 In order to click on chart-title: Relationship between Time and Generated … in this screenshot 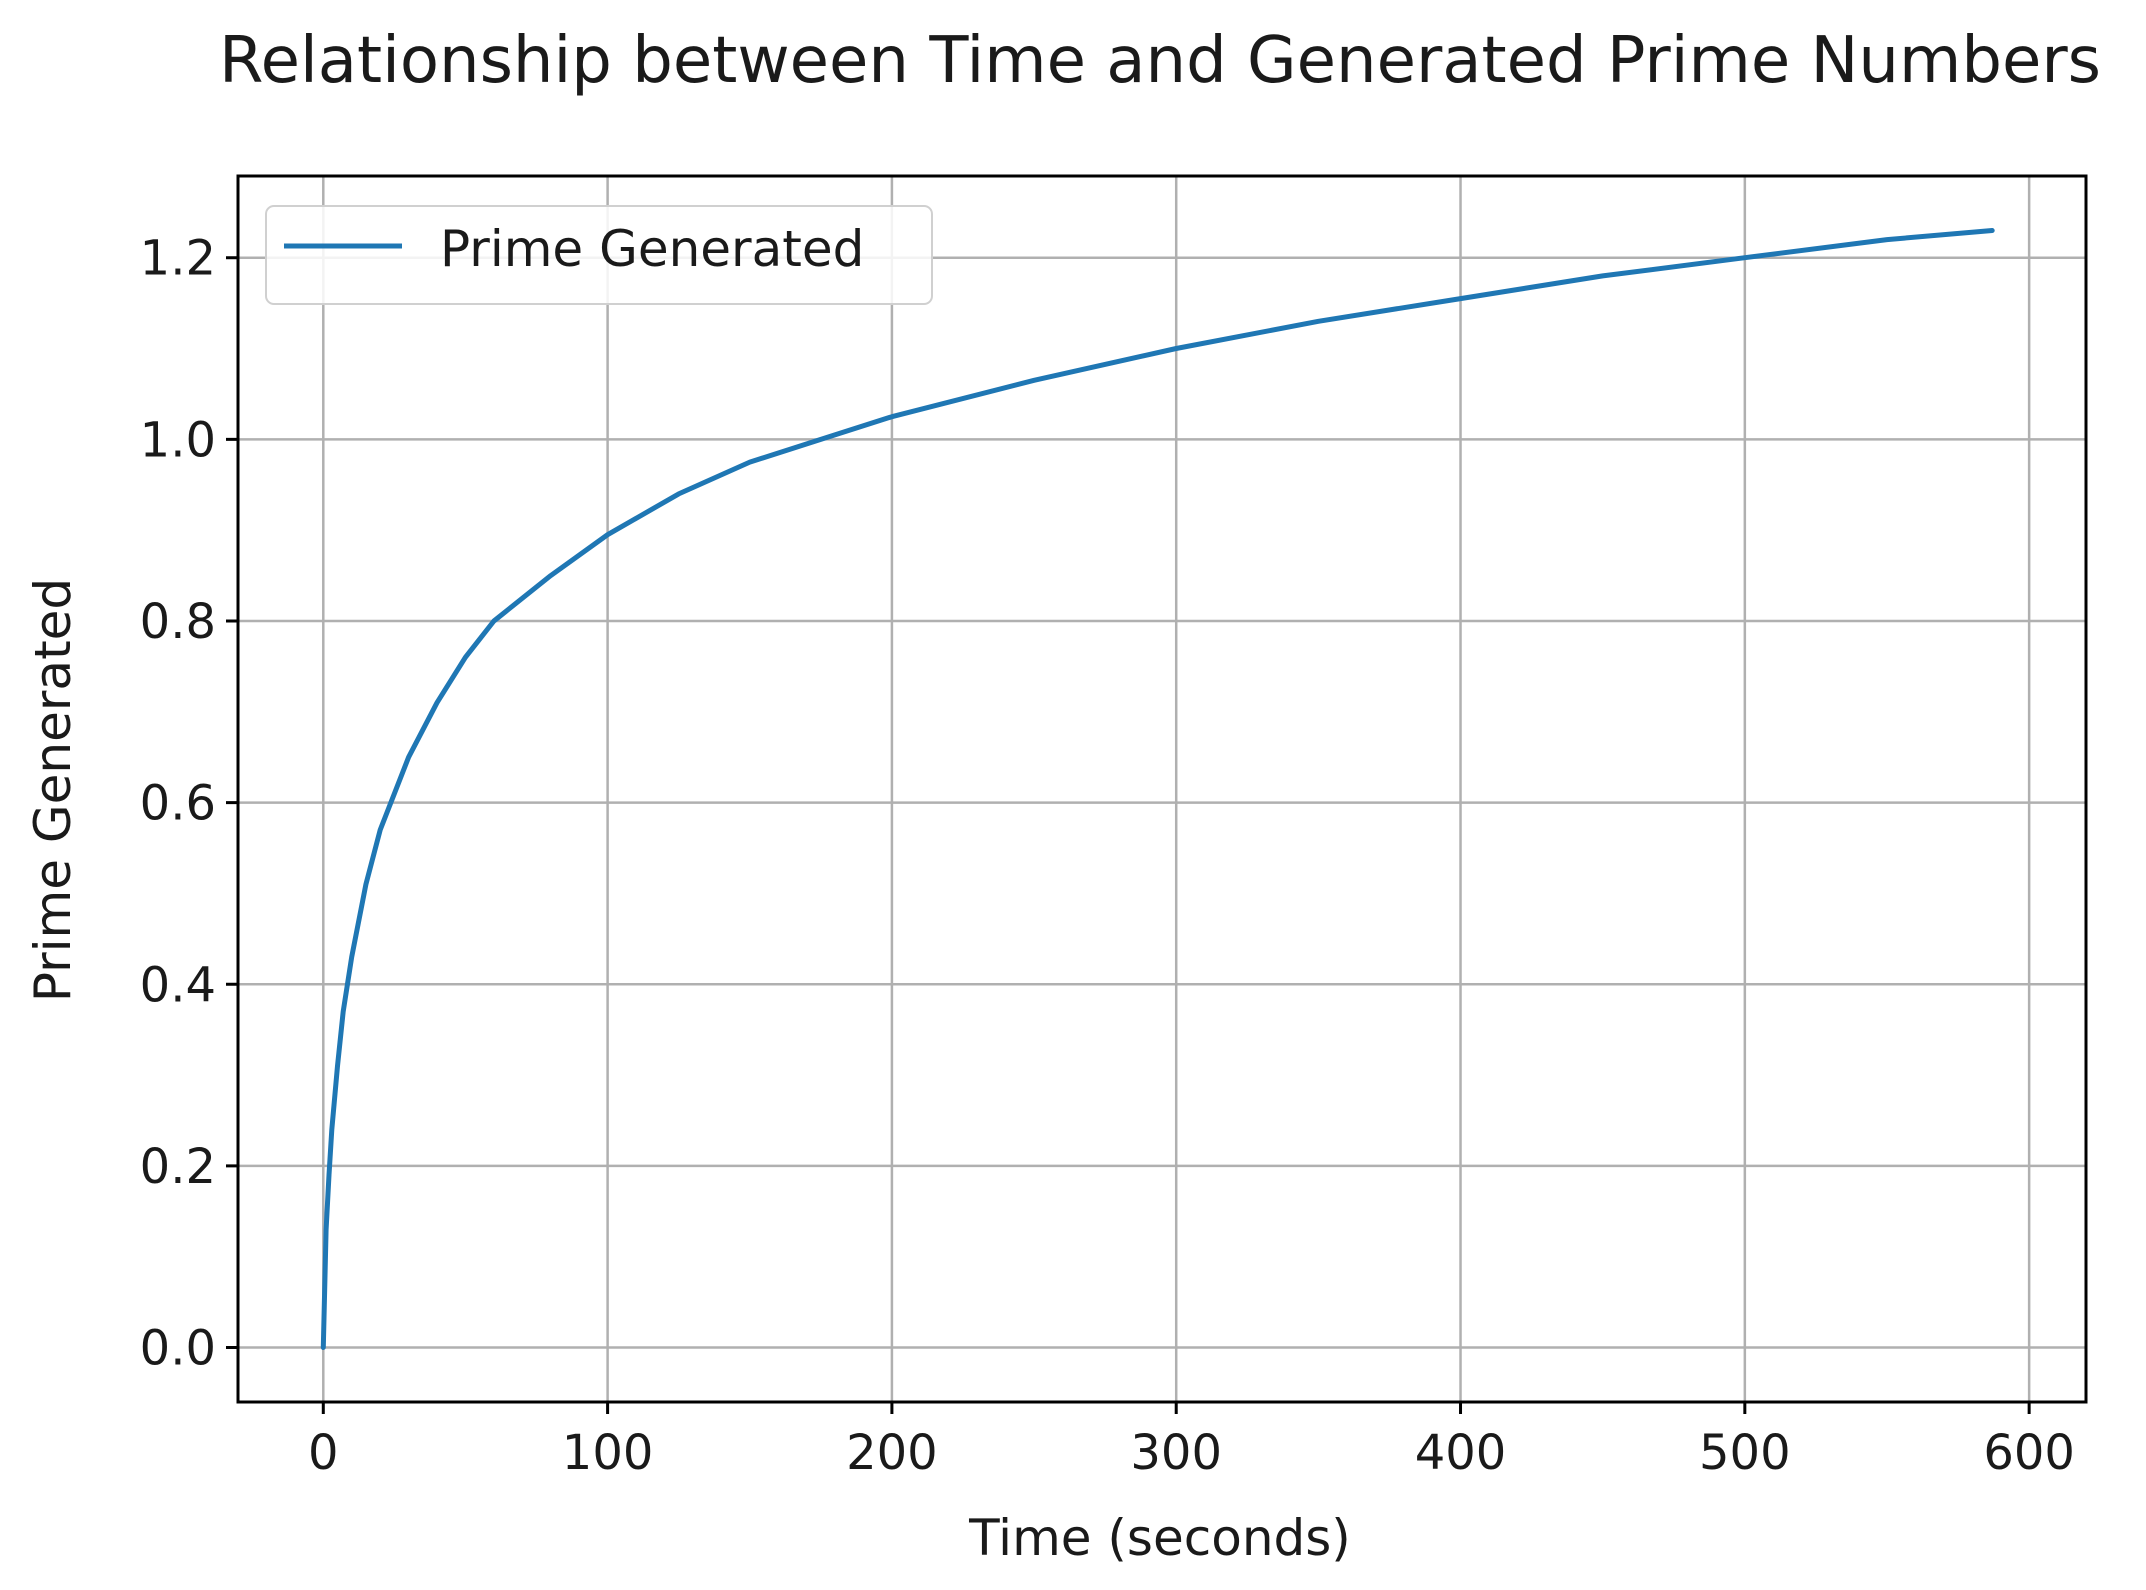, I will do `click(1160, 61)`.